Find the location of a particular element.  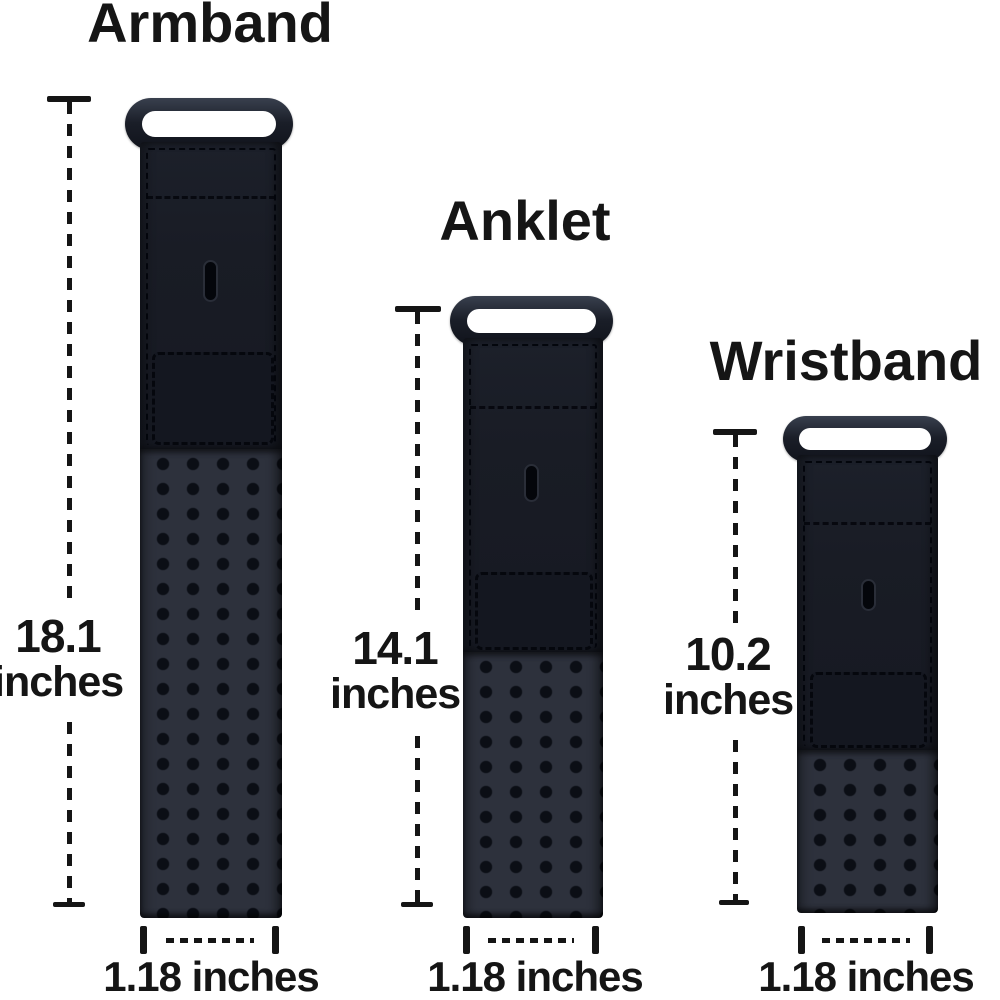

length-label: 14.1 inches is located at coordinates (395, 670).